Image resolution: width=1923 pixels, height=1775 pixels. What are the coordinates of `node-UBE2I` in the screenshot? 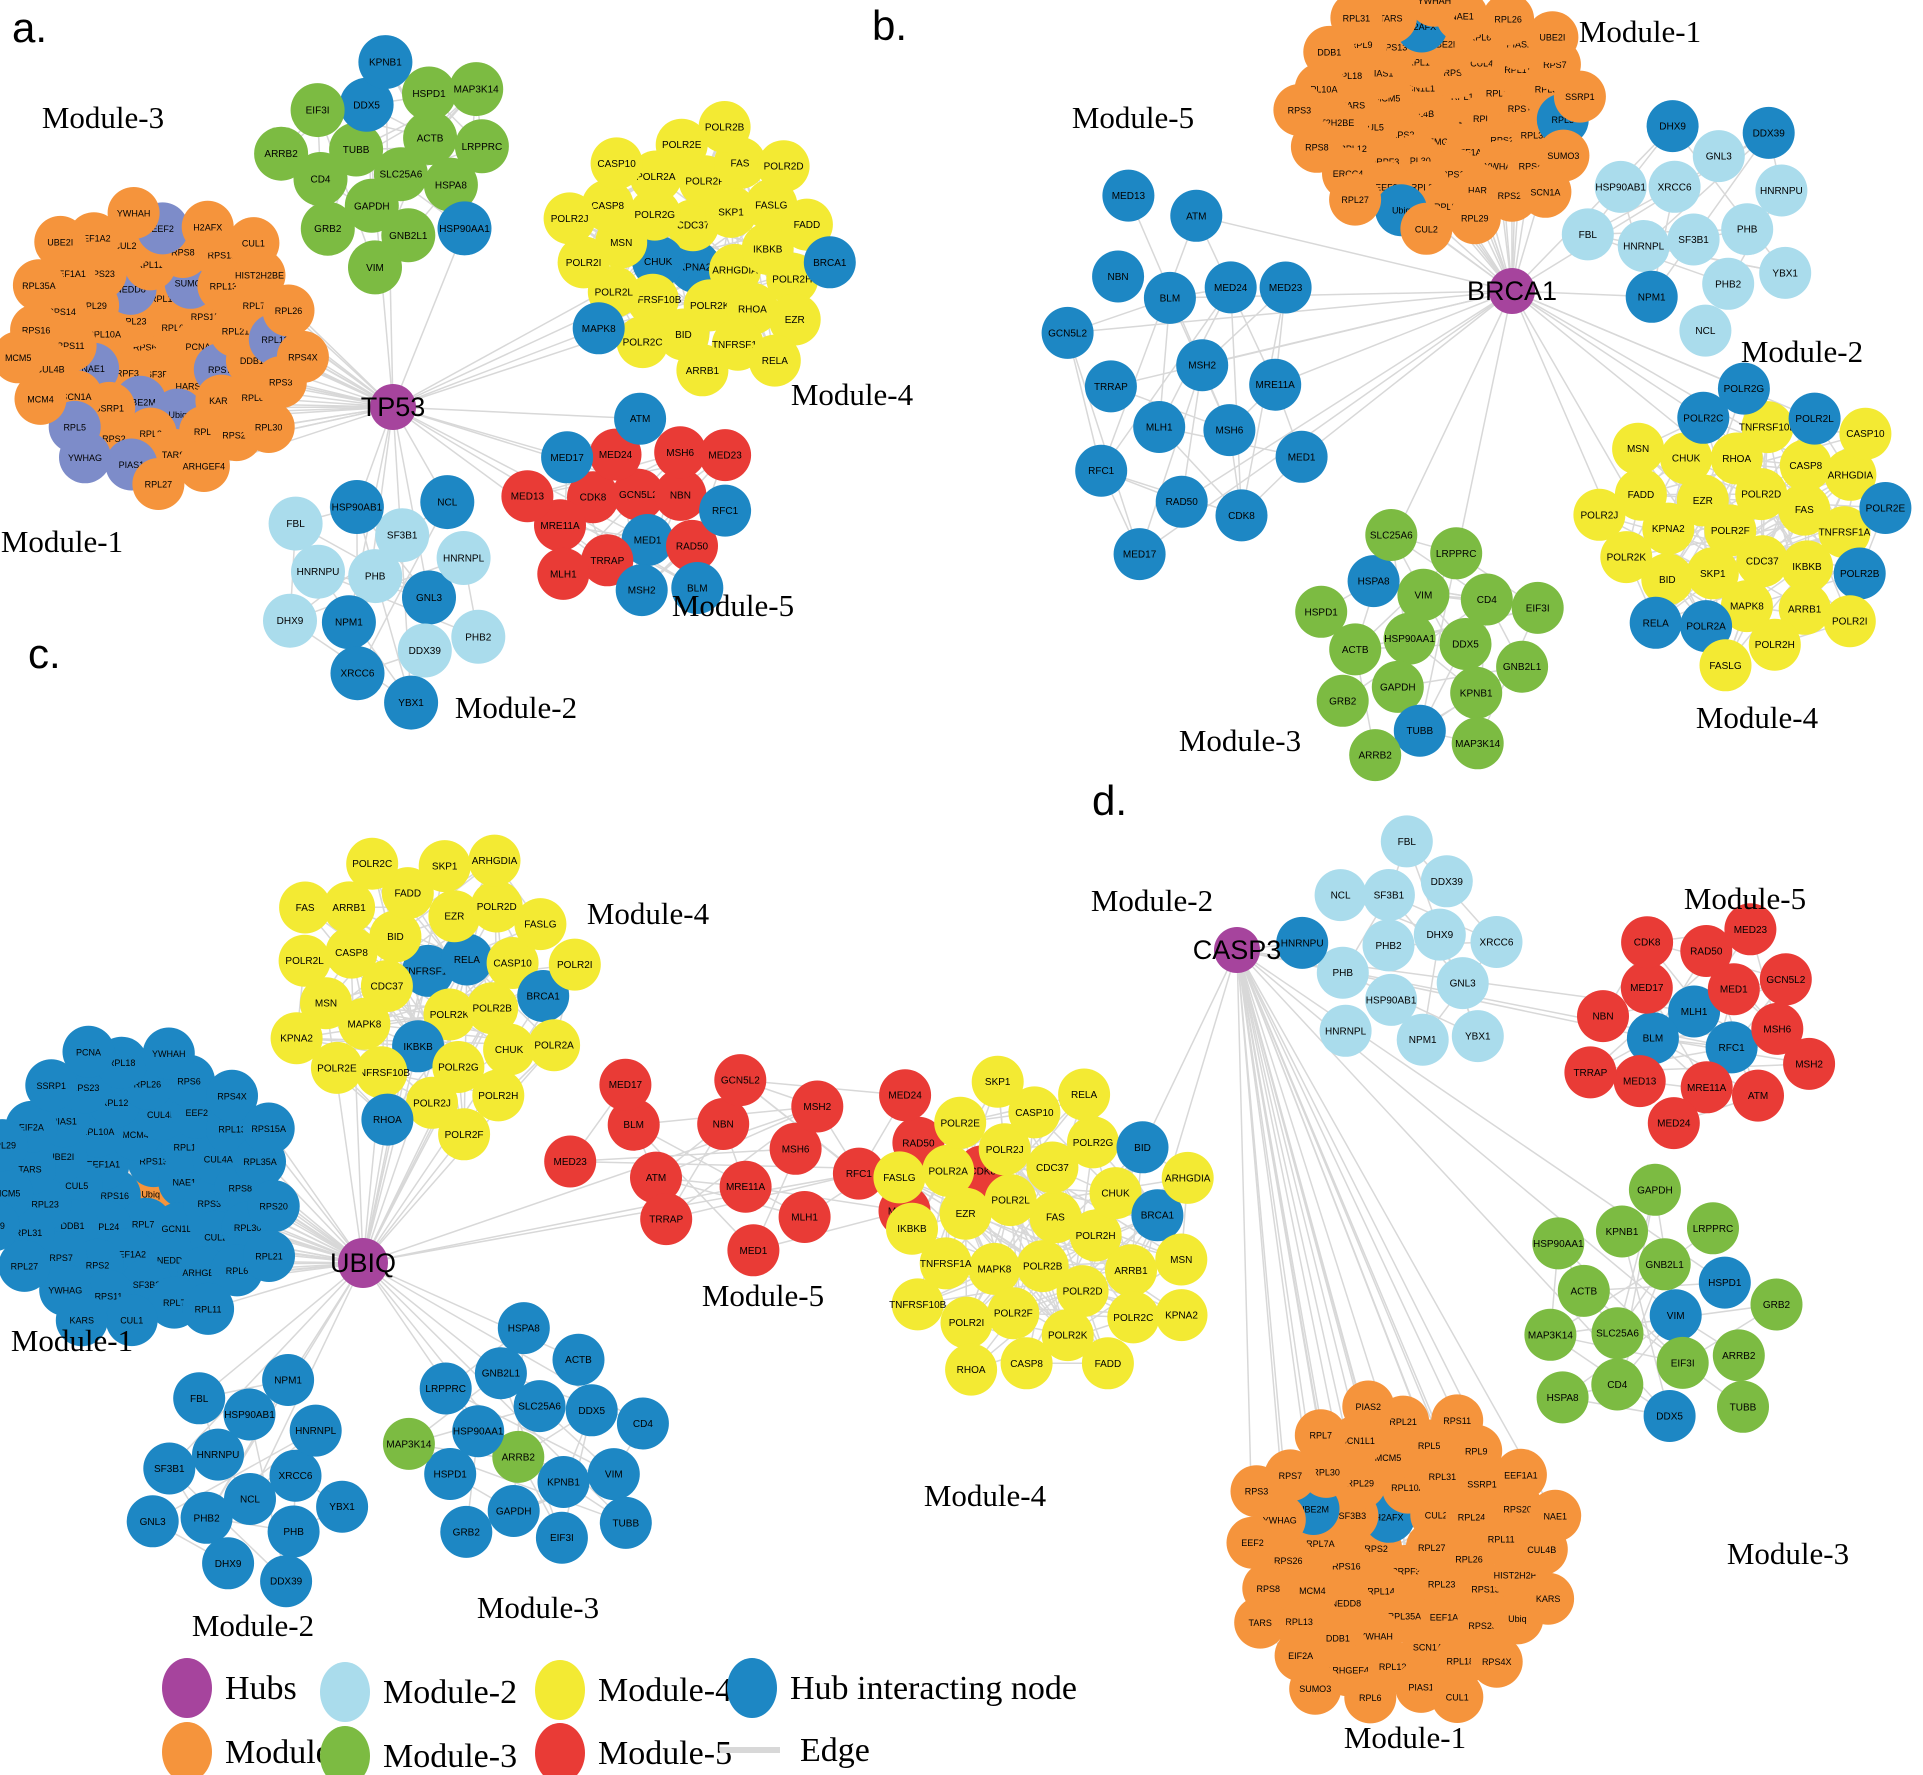 It's located at (1552, 37).